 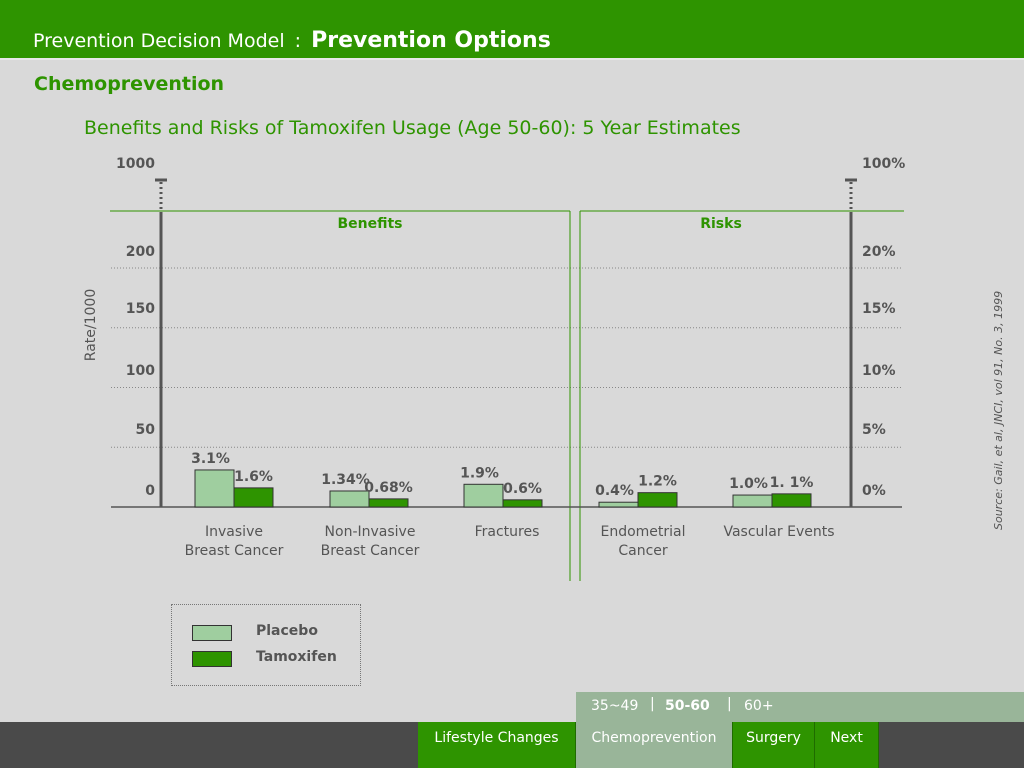 I want to click on age-range-selector: 35~49 | 50-60 | 60+, so click(x=800, y=707).